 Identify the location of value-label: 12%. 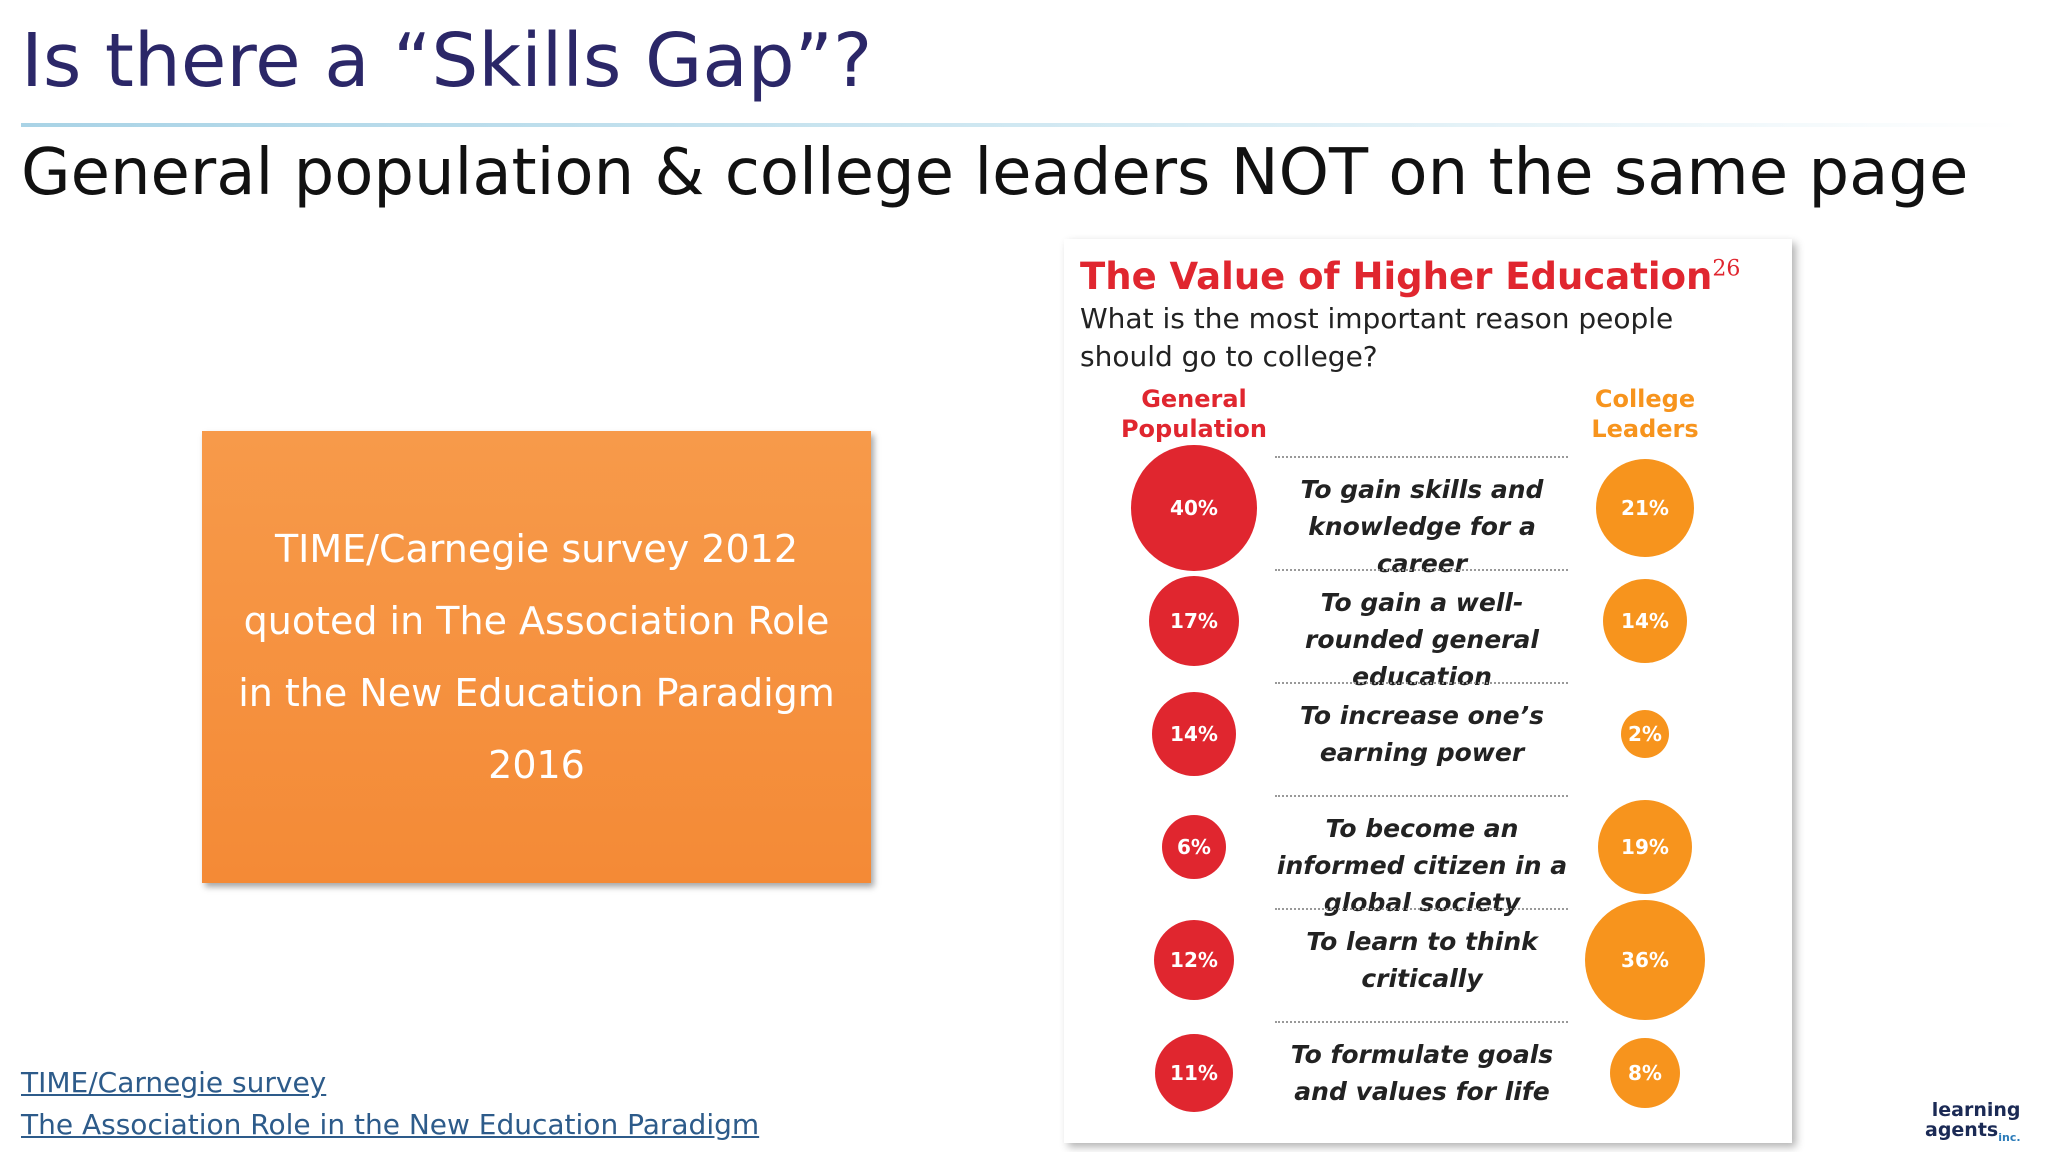
(1194, 959).